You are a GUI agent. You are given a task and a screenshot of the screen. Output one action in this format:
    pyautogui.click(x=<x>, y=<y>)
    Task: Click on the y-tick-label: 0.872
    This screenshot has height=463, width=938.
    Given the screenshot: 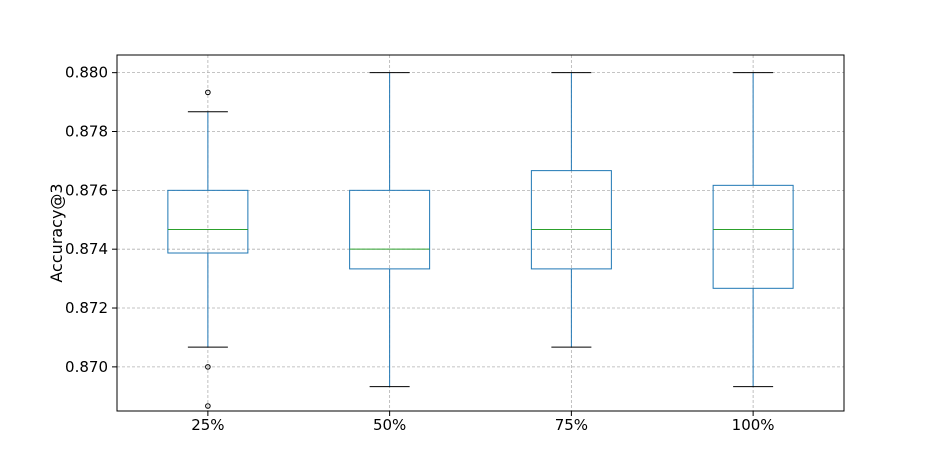 What is the action you would take?
    pyautogui.click(x=86, y=308)
    